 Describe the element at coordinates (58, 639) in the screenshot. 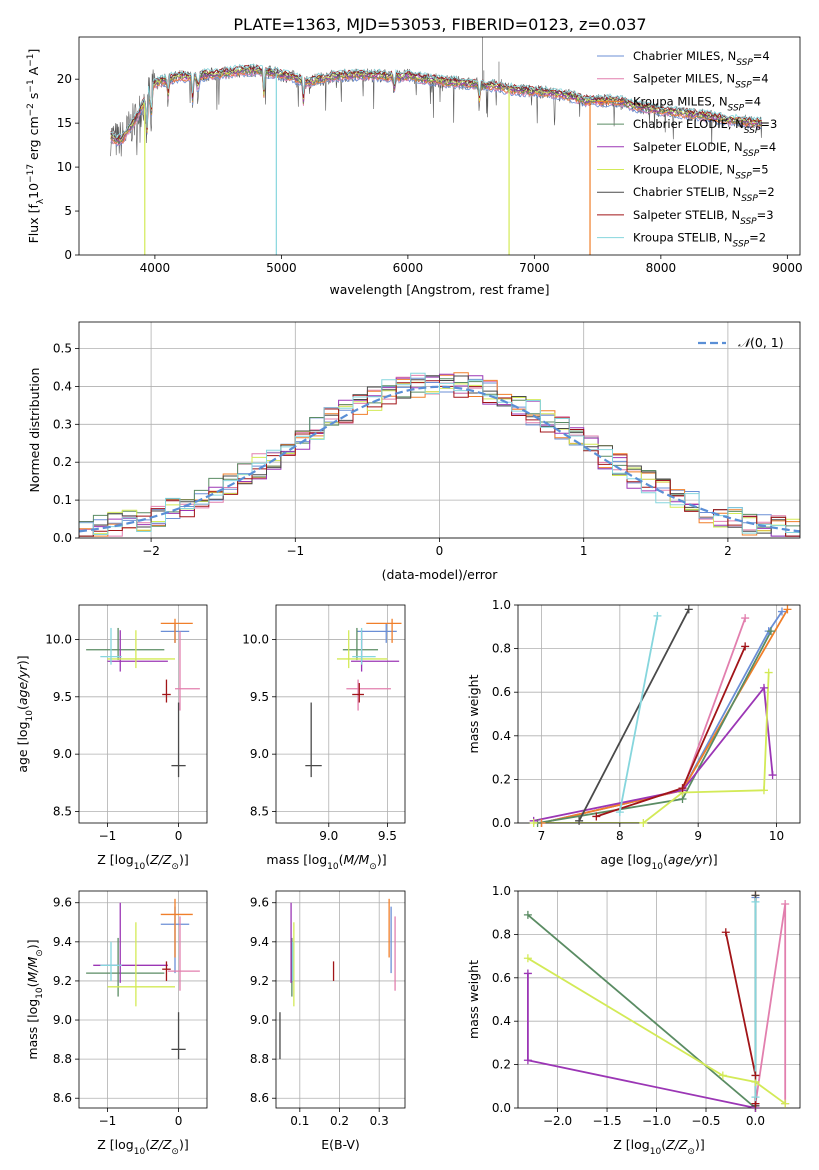

I see `age_vs_Z-ytick-label: 10.0` at that location.